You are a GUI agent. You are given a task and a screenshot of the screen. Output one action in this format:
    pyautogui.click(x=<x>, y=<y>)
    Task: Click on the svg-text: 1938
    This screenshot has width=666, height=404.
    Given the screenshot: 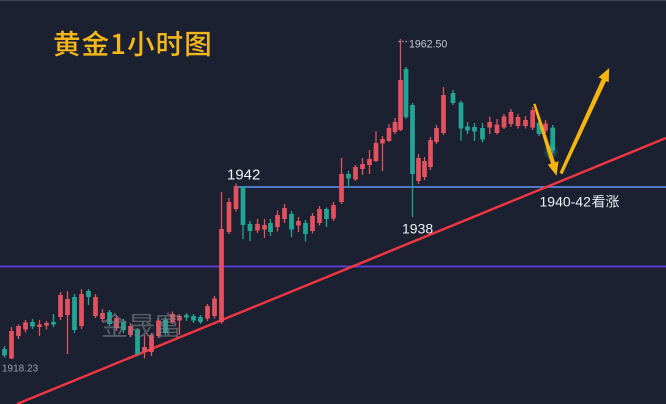 What is the action you would take?
    pyautogui.click(x=417, y=229)
    